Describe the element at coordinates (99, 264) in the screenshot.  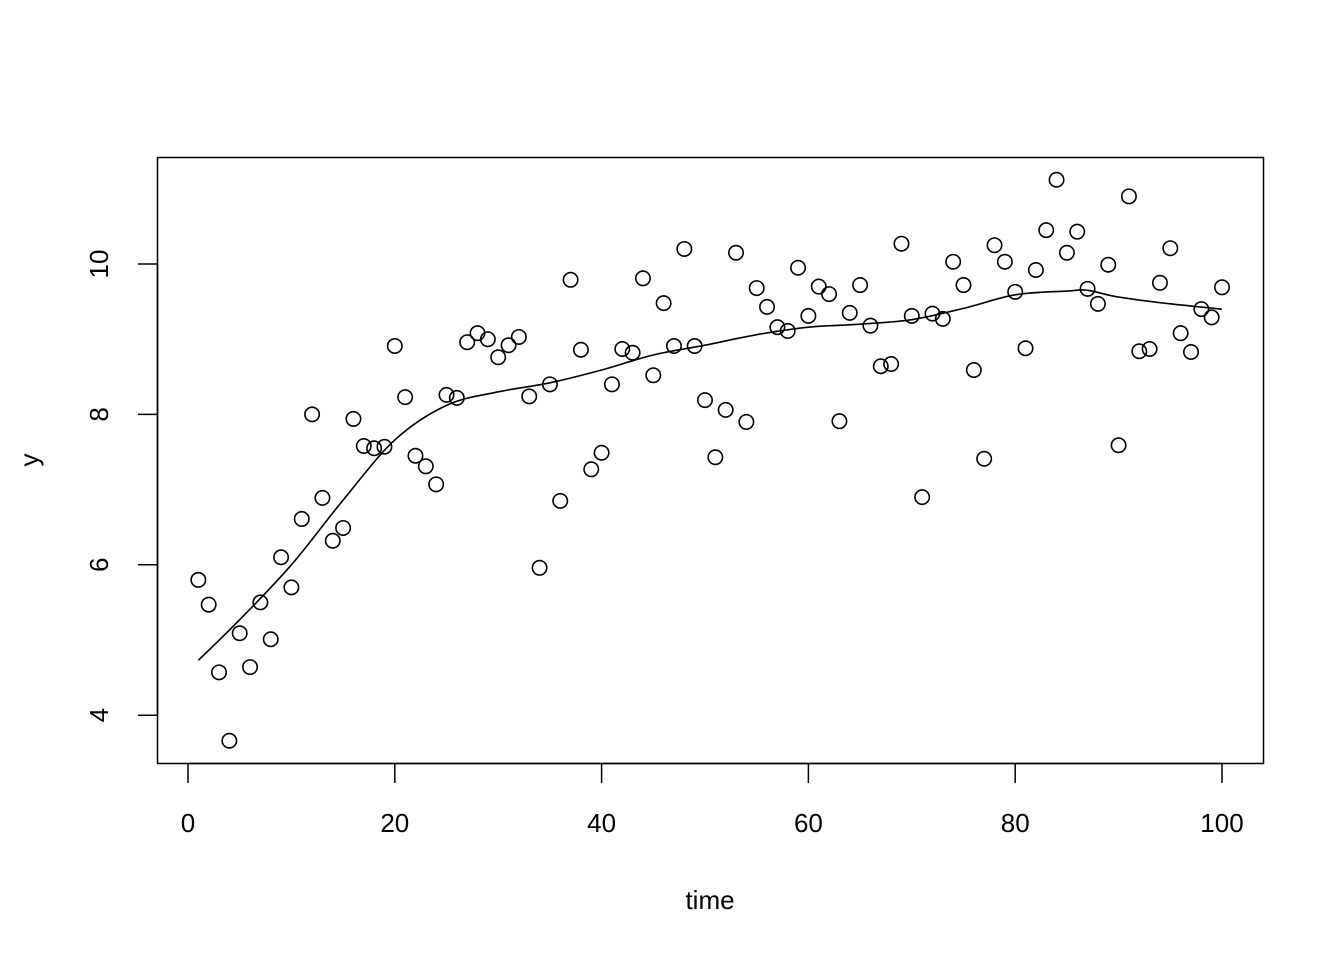
I see `y-tick-label: 10` at that location.